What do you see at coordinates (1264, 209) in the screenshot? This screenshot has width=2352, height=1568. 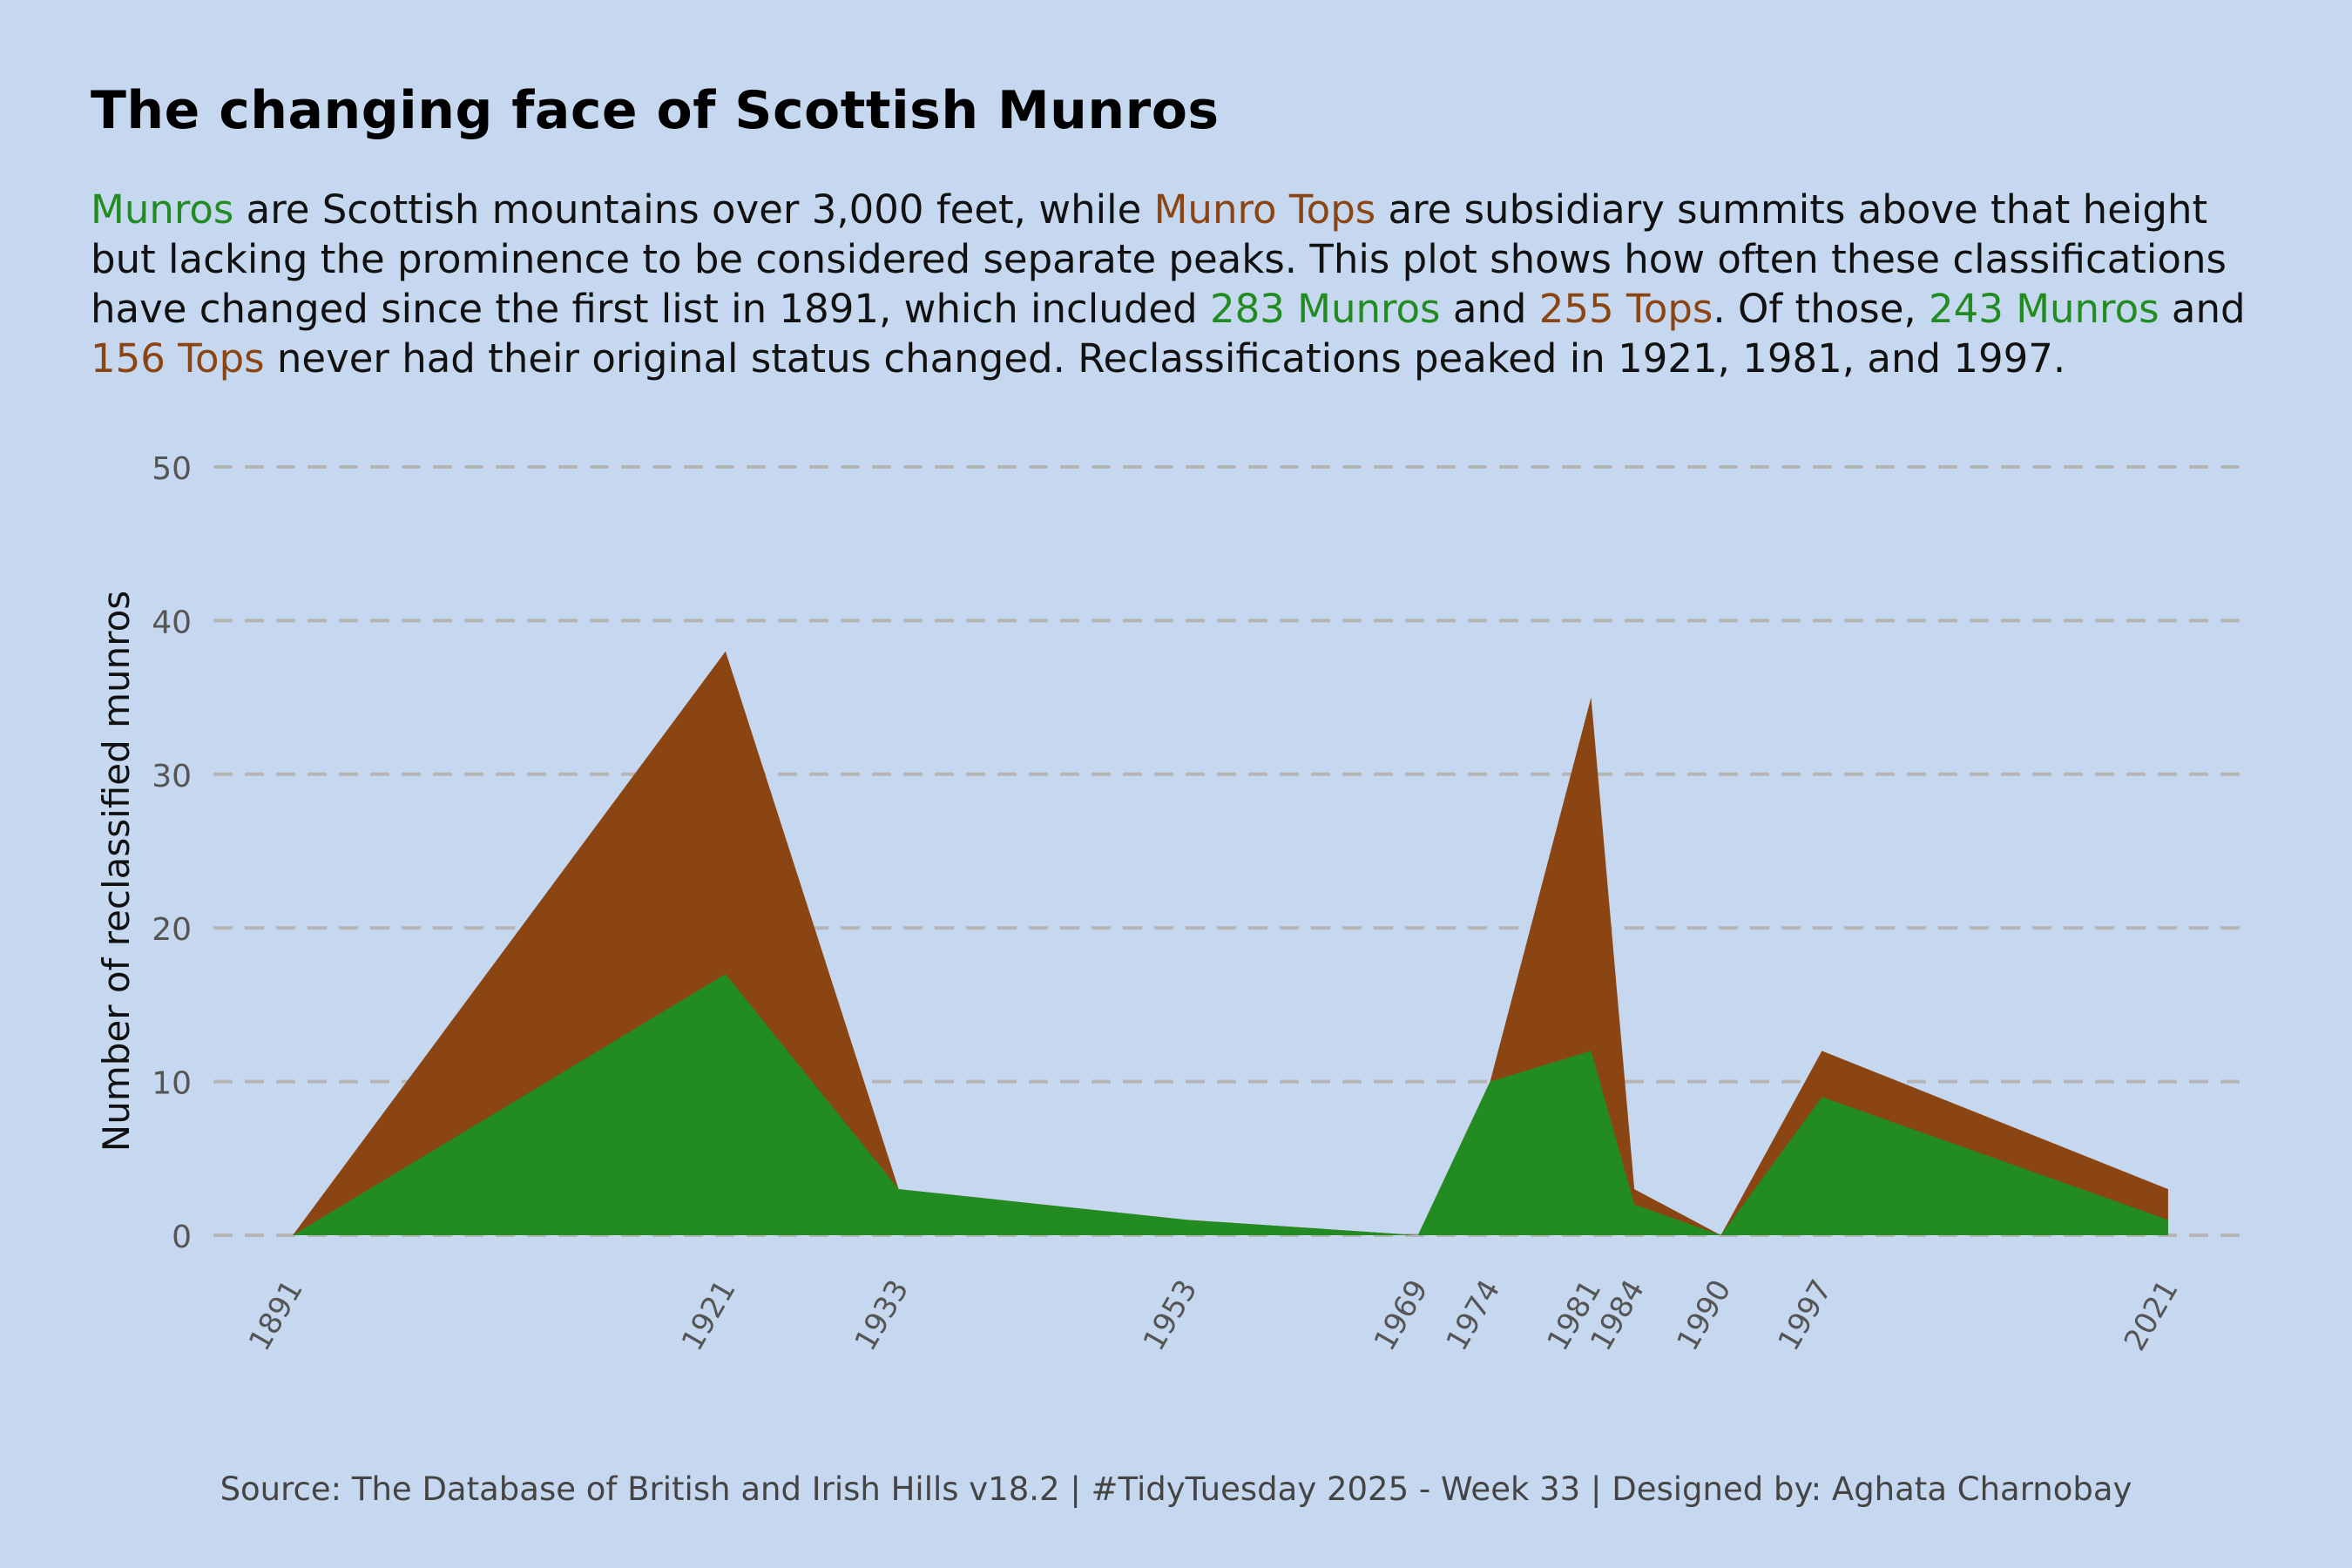 I see `subtitle-segment-top: Munro Tops` at bounding box center [1264, 209].